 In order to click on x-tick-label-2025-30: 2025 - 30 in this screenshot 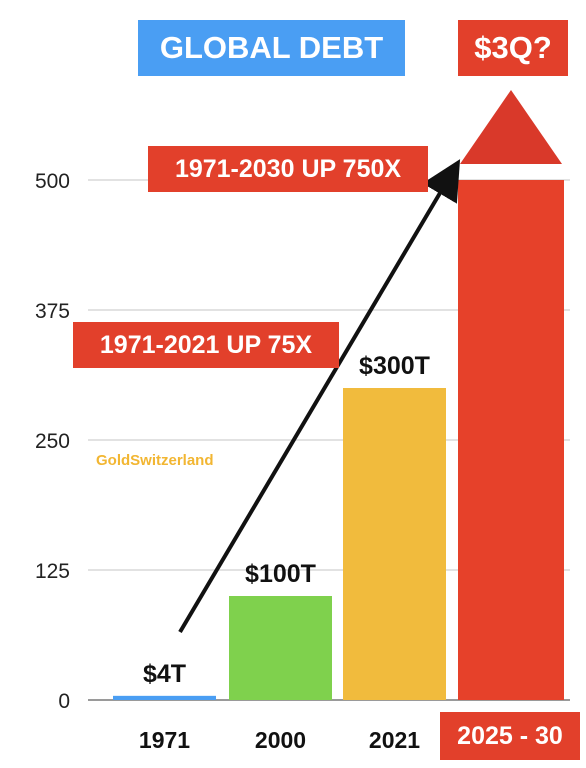, I will do `click(510, 736)`.